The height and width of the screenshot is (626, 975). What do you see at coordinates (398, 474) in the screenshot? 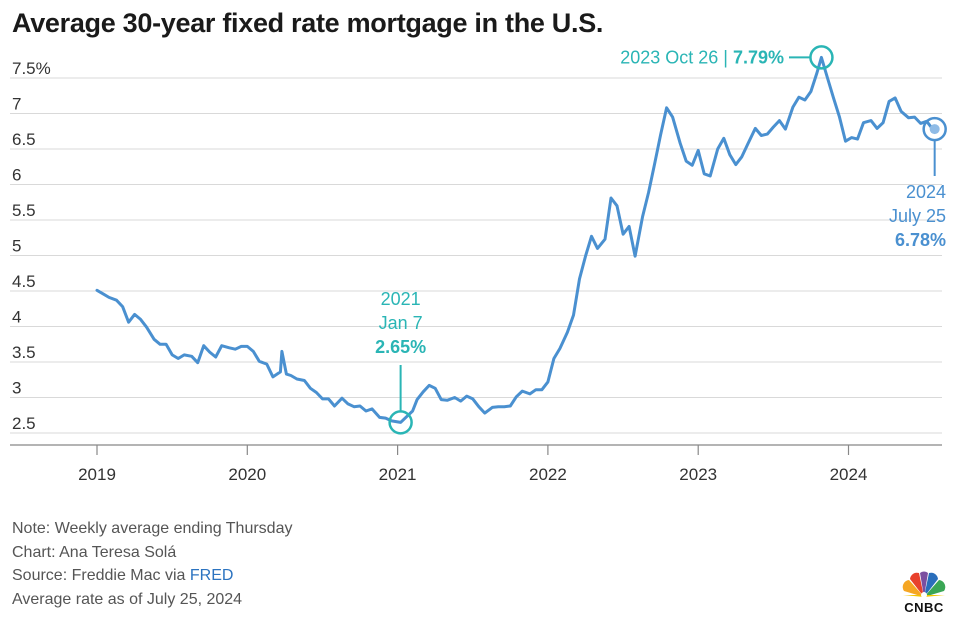
I see `x-tick-label: 2021` at bounding box center [398, 474].